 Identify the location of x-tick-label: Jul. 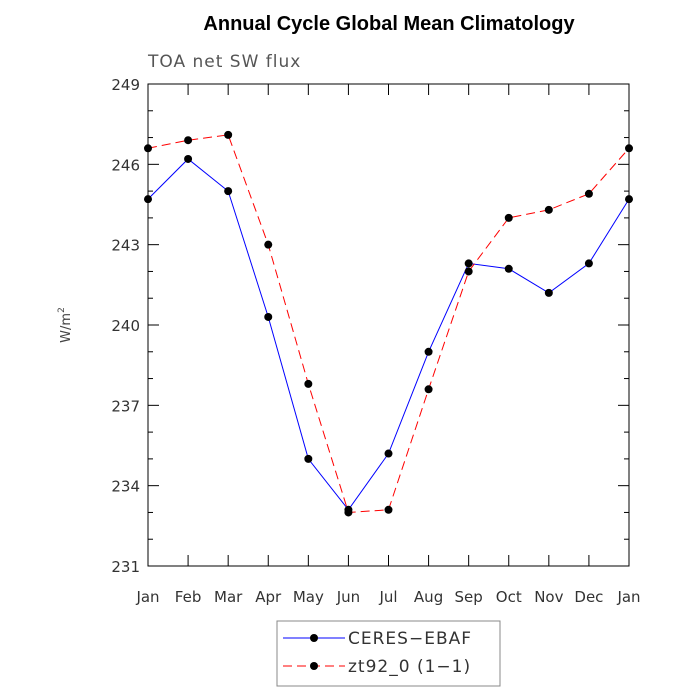
(387, 597).